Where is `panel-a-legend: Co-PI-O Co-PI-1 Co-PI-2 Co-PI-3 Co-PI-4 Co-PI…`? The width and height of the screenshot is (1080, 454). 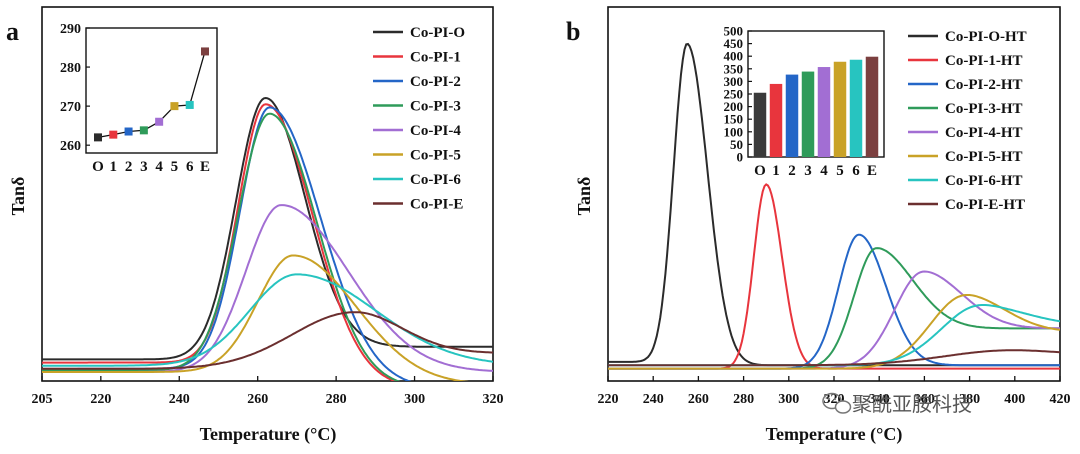
panel-a-legend: Co-PI-O Co-PI-1 Co-PI-2 Co-PI-3 Co-PI-4 Co-PI… is located at coordinates (419, 119).